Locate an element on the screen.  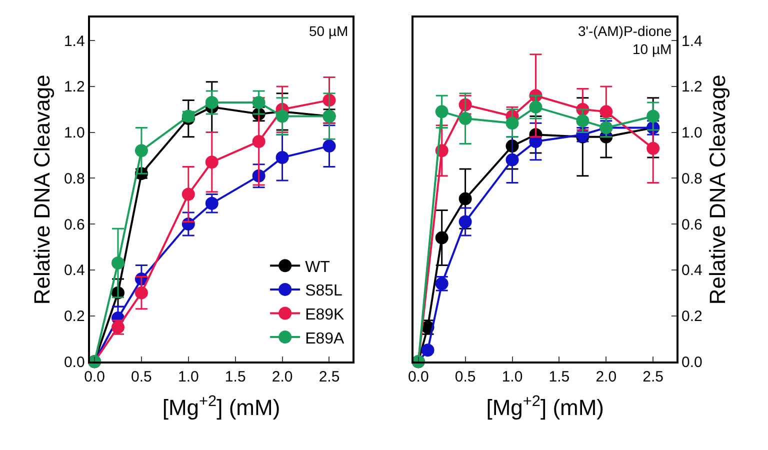
y2-tick-label: 0.2 is located at coordinates (692, 317).